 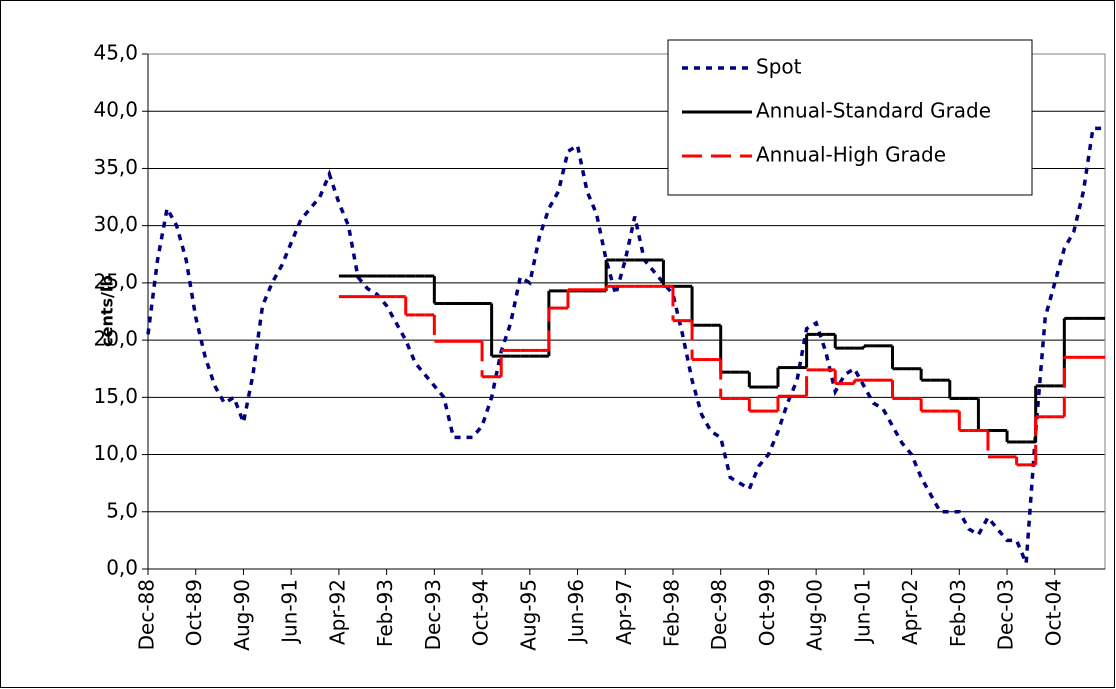 What do you see at coordinates (767, 612) in the screenshot?
I see `x-tick-label: Oct-99` at bounding box center [767, 612].